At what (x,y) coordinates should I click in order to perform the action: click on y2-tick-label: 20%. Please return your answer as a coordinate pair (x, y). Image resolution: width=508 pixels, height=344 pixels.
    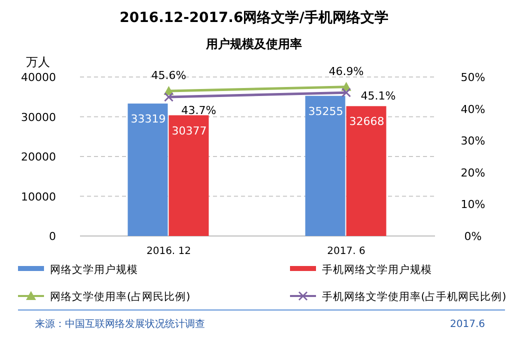
    Looking at the image, I should click on (473, 173).